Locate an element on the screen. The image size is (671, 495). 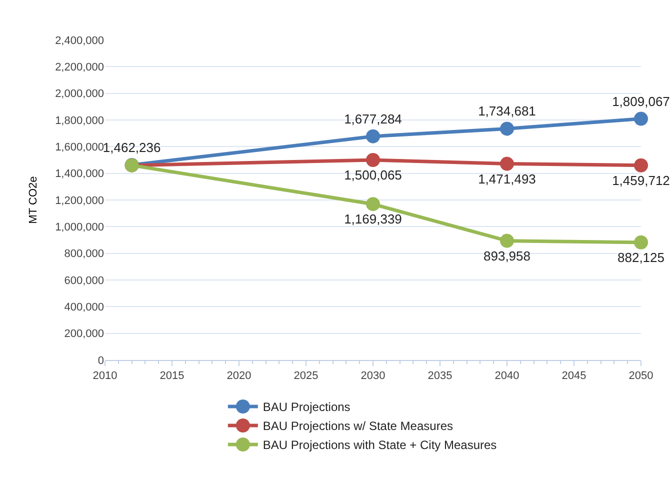
data-label: 1,471,493 is located at coordinates (507, 178).